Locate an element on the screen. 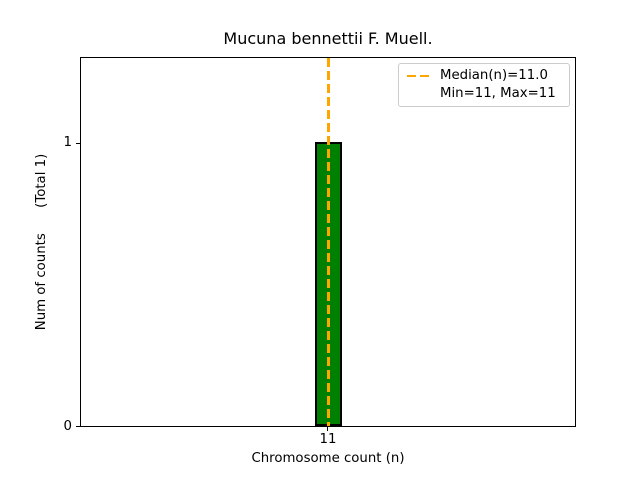 The image size is (640, 480). legend-row-median: Median(n)=11.0 is located at coordinates (484, 76).